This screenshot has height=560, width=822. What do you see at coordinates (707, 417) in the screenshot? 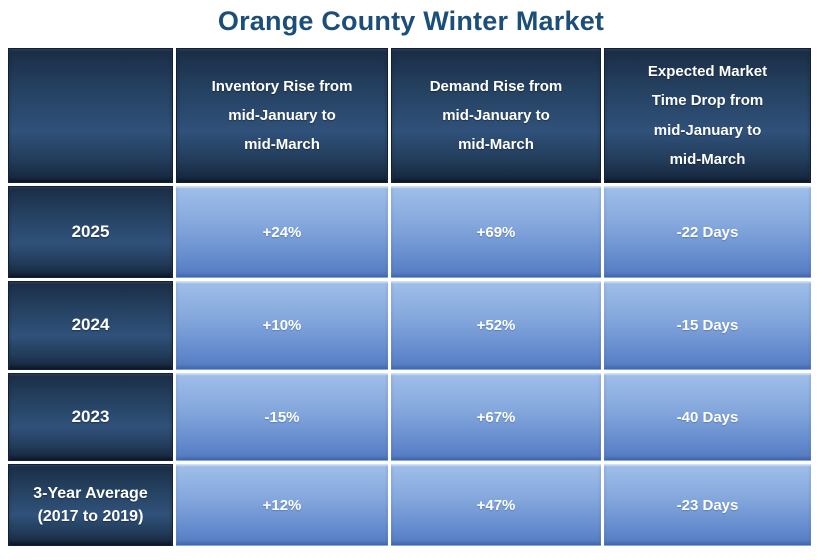
I see `cell-2023-market-time: -40 Days` at bounding box center [707, 417].